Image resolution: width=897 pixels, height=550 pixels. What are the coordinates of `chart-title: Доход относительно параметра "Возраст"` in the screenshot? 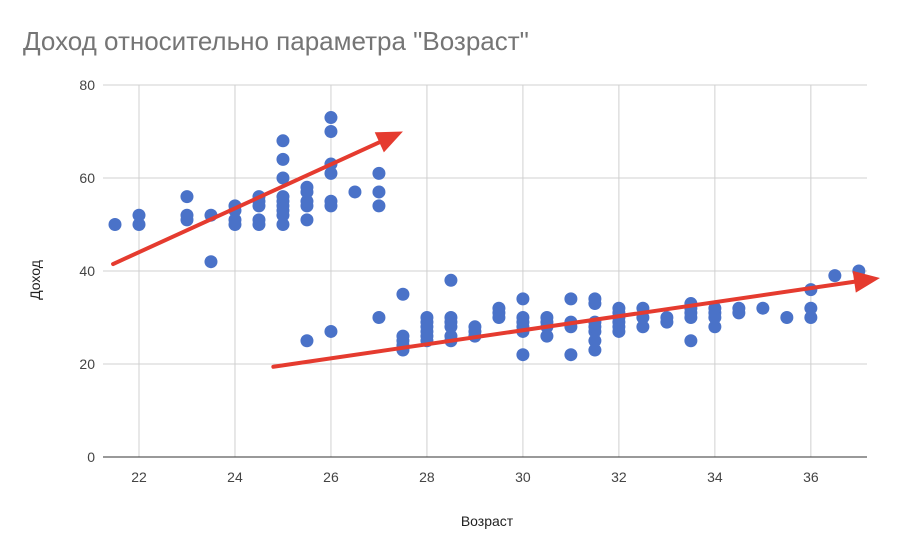 It's located at (276, 41).